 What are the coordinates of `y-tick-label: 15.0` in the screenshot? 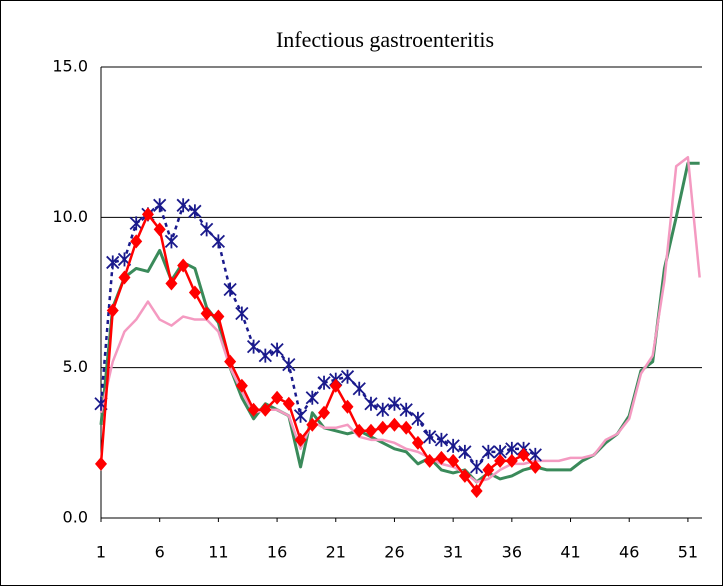 It's located at (70, 66).